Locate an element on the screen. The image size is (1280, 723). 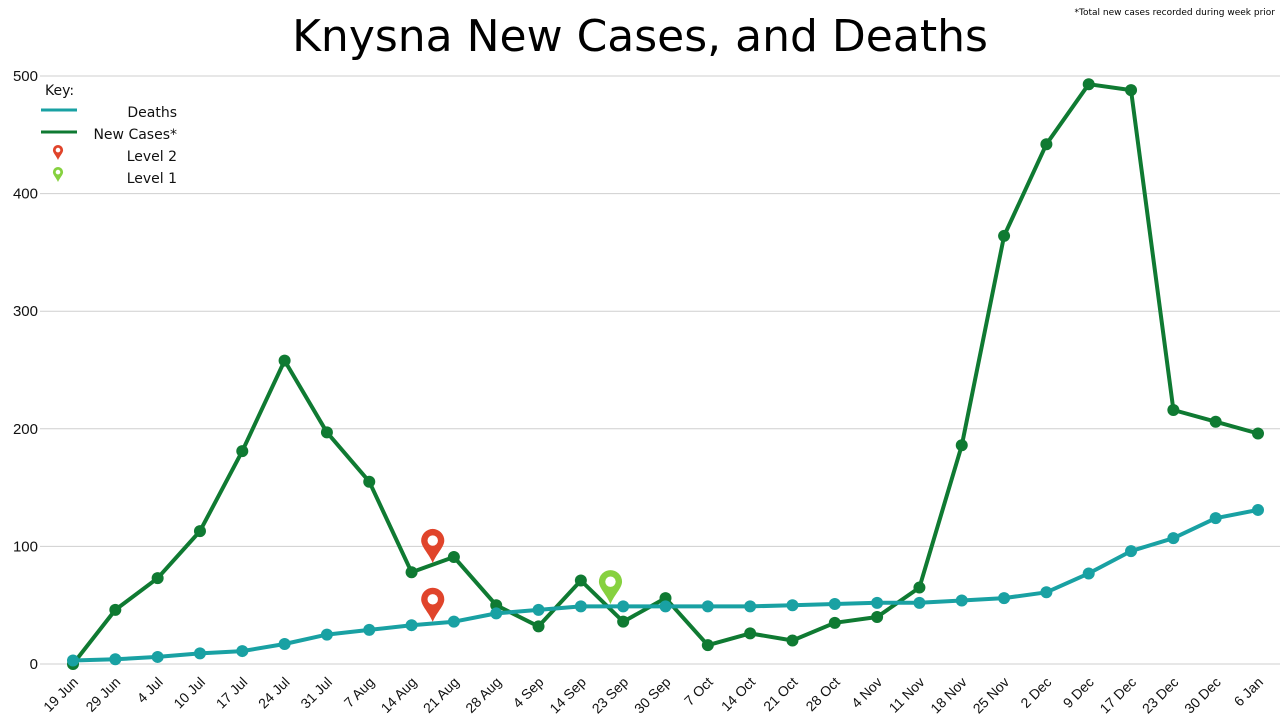
legend-marker-level-2-icon is located at coordinates (58, 152).